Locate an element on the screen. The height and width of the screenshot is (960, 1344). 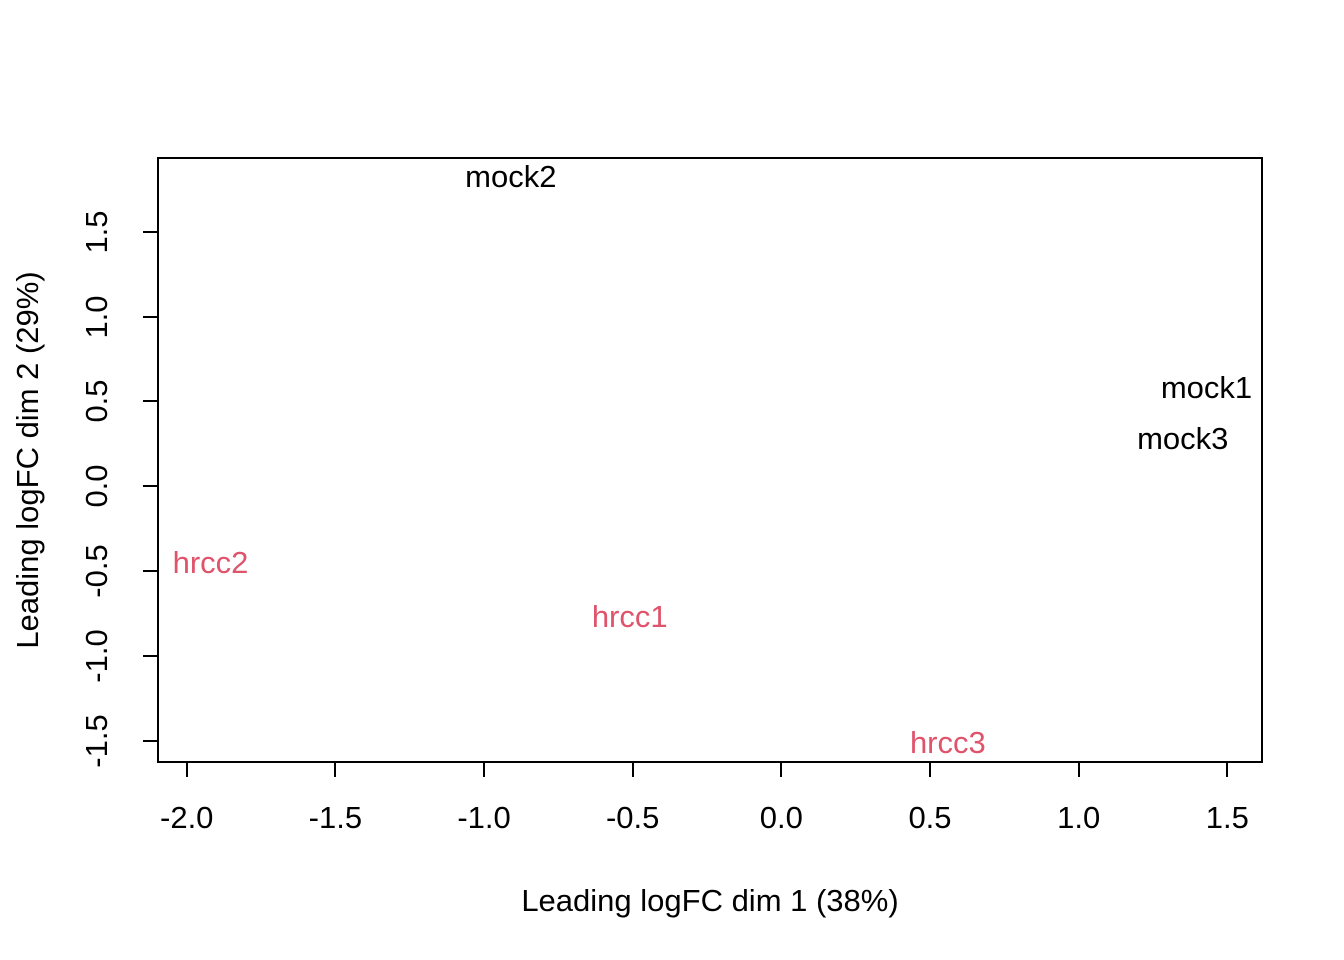
y-tick-label: 1.0 is located at coordinates (96, 317).